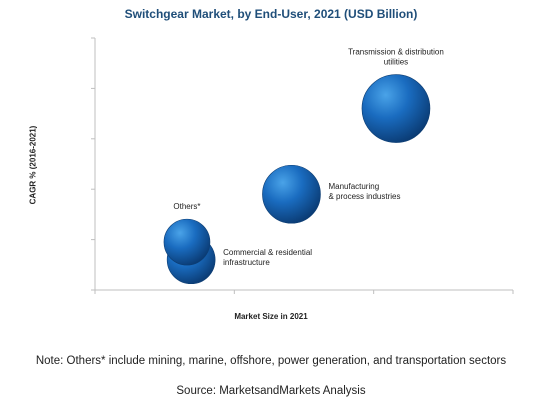  I want to click on bubble-label-line: Commercial & residential, so click(267, 252).